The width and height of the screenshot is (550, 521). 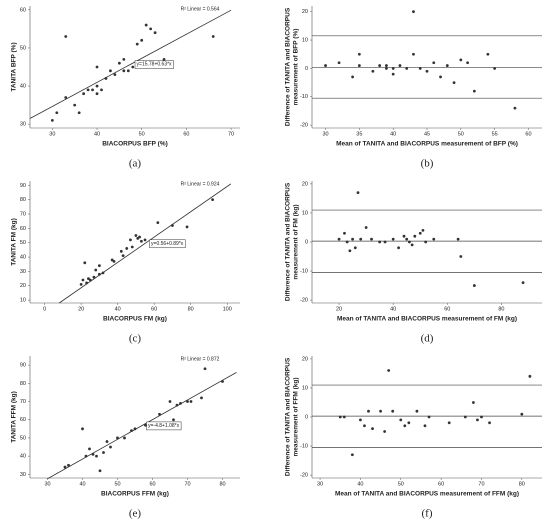 I want to click on fit-label: y=-4.8+1.08*x, so click(x=164, y=426).